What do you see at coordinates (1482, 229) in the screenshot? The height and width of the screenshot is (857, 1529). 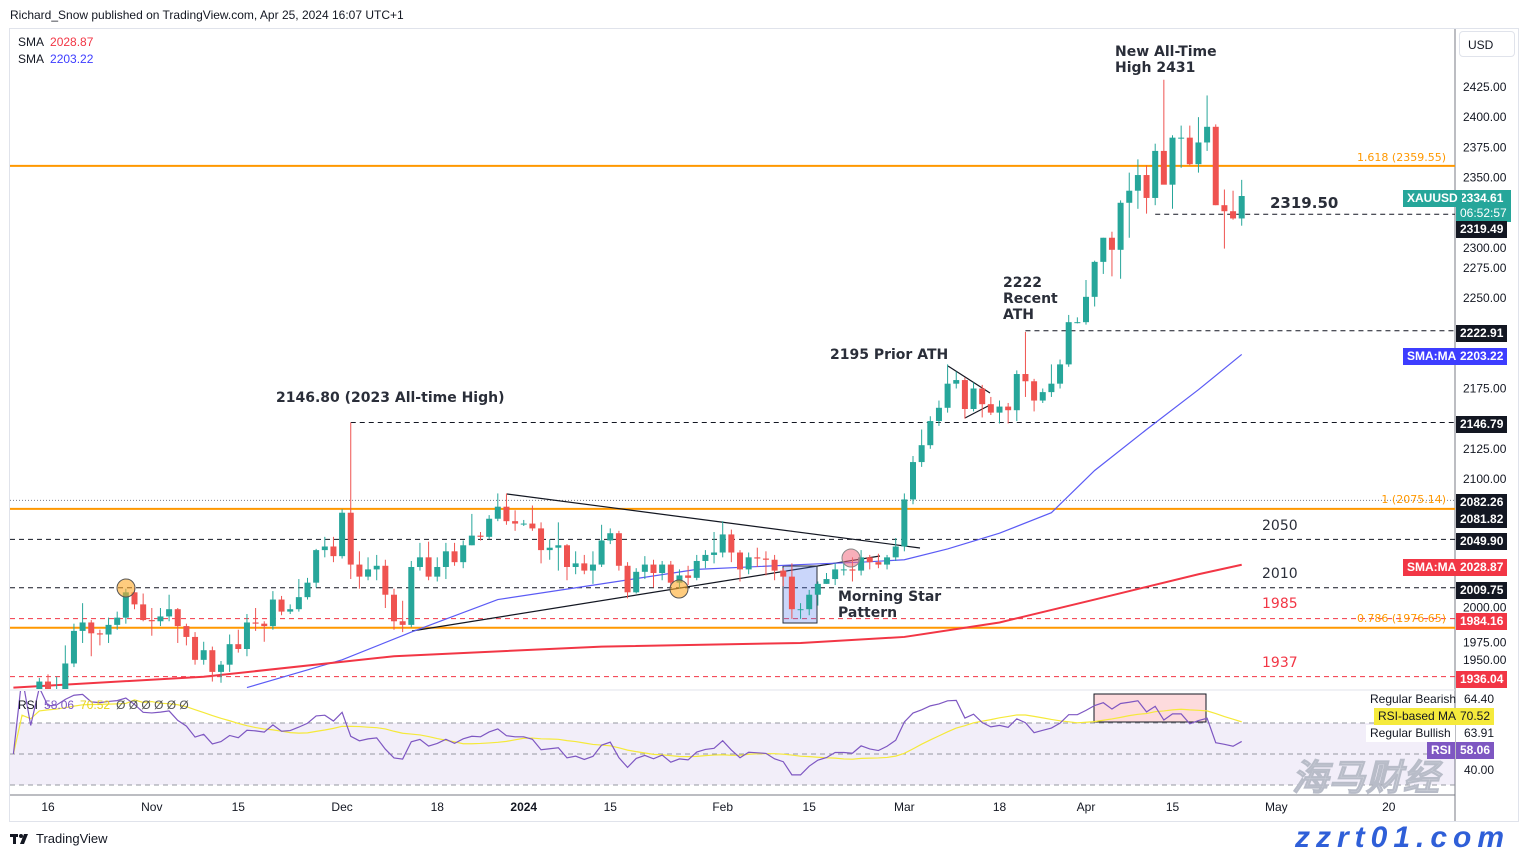 I see `price-axis-tag: 2319.49` at bounding box center [1482, 229].